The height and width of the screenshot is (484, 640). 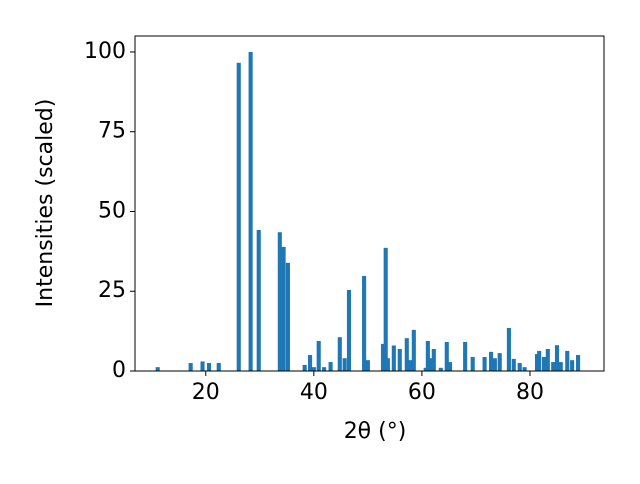 I want to click on y-tick-label: 25, so click(x=112, y=290).